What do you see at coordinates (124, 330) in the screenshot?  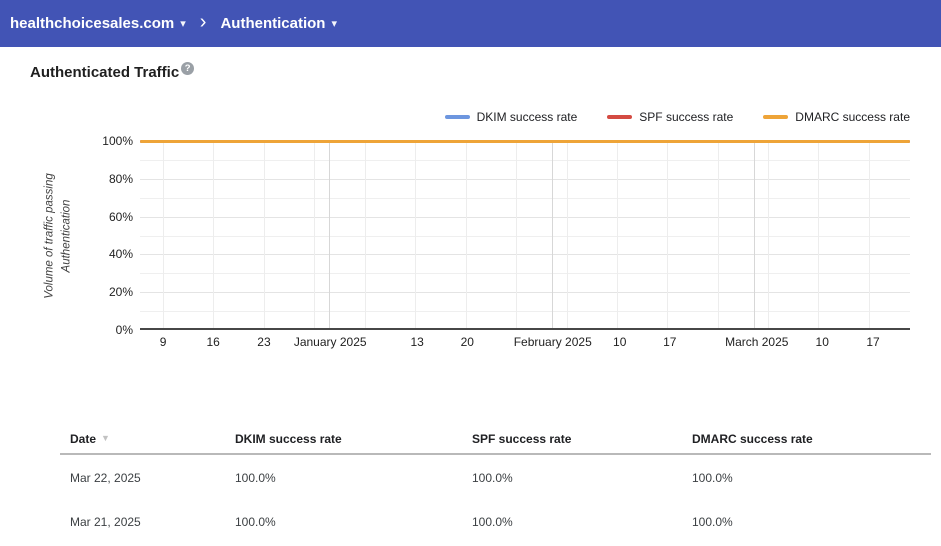 I see `y-tick-label: 0%` at bounding box center [124, 330].